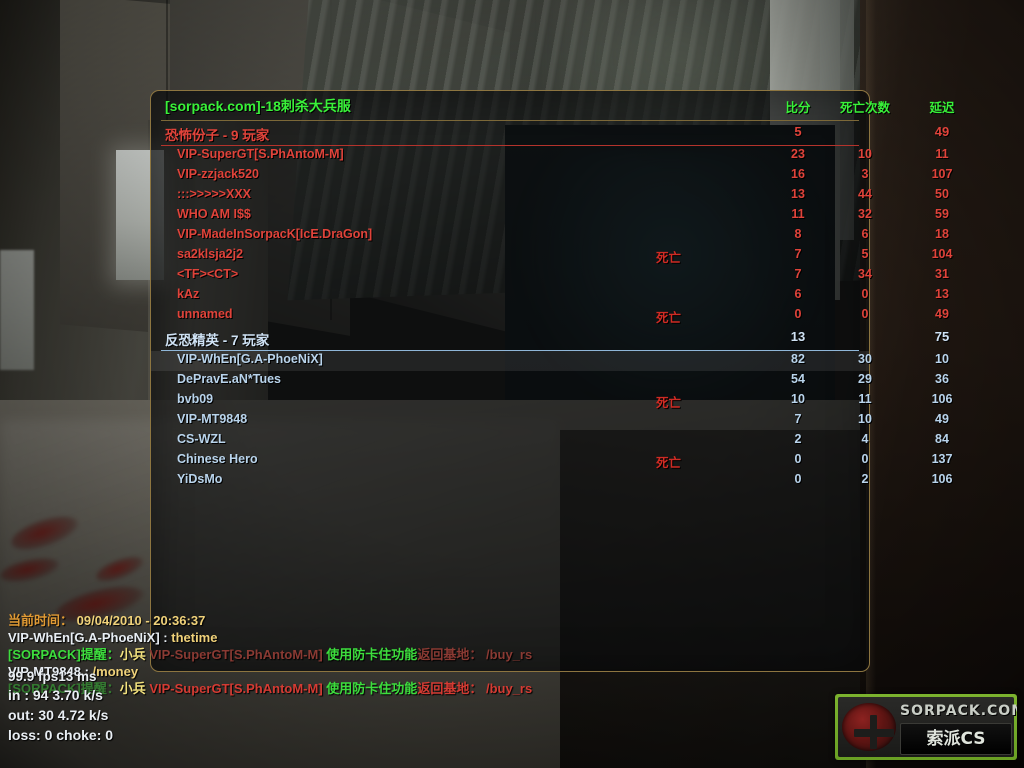 This screenshot has height=768, width=1024. Describe the element at coordinates (210, 254) in the screenshot. I see `player-name: sa2klsja2j2` at that location.